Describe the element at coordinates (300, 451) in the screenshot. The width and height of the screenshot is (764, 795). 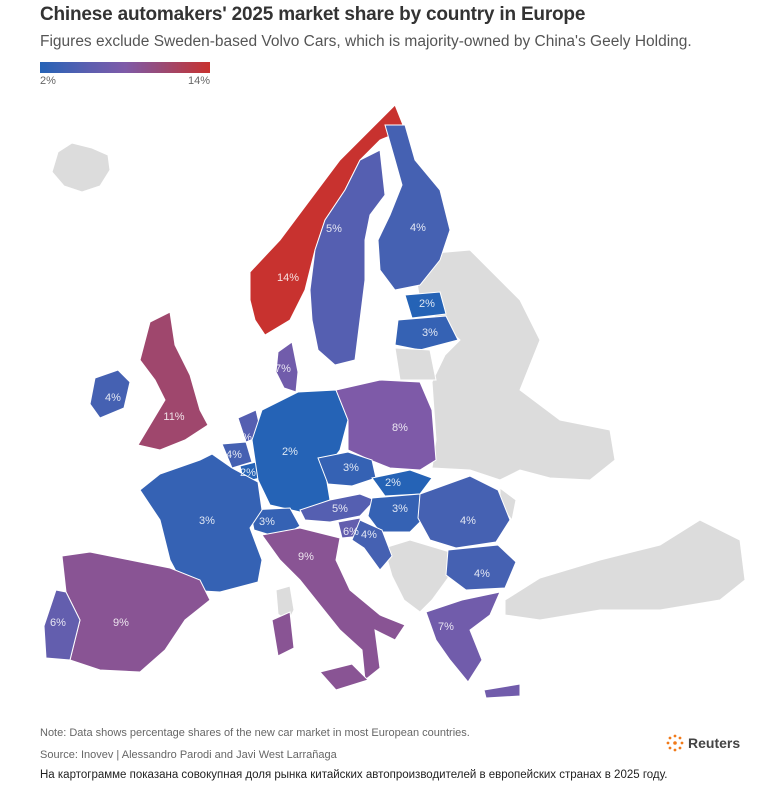
I see `country-germany` at that location.